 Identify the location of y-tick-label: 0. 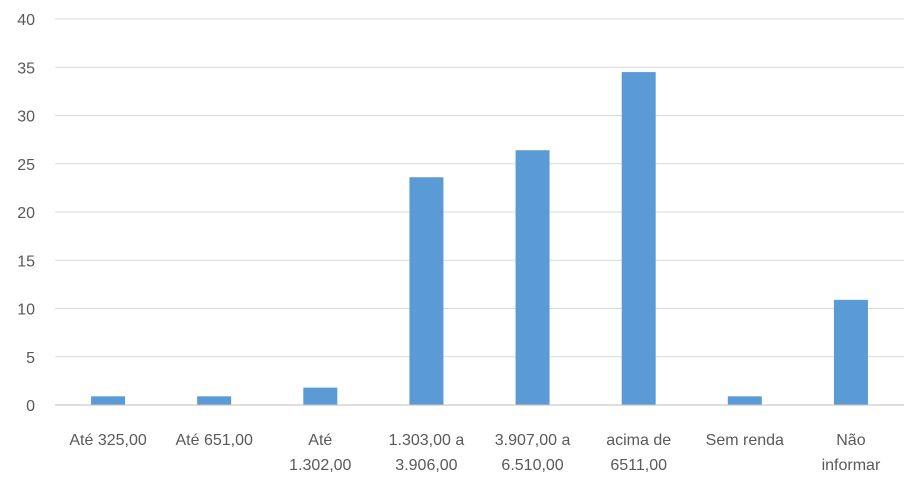
(30, 406).